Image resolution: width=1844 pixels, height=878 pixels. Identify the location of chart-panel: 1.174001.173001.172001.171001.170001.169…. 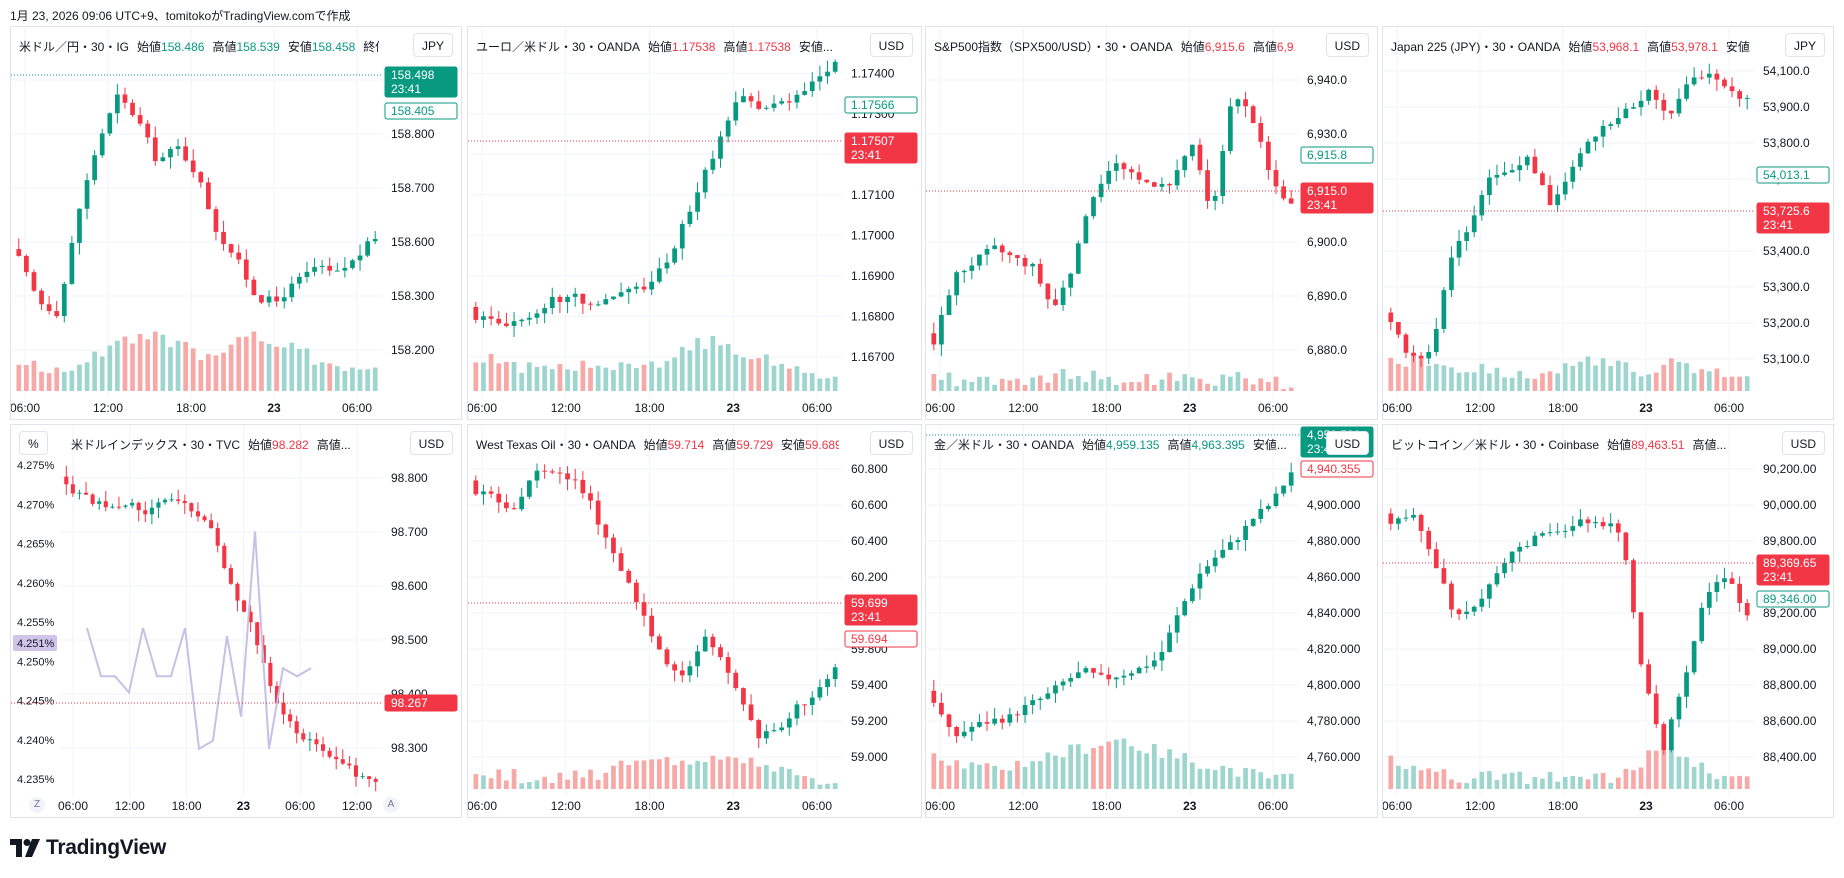
(694, 223).